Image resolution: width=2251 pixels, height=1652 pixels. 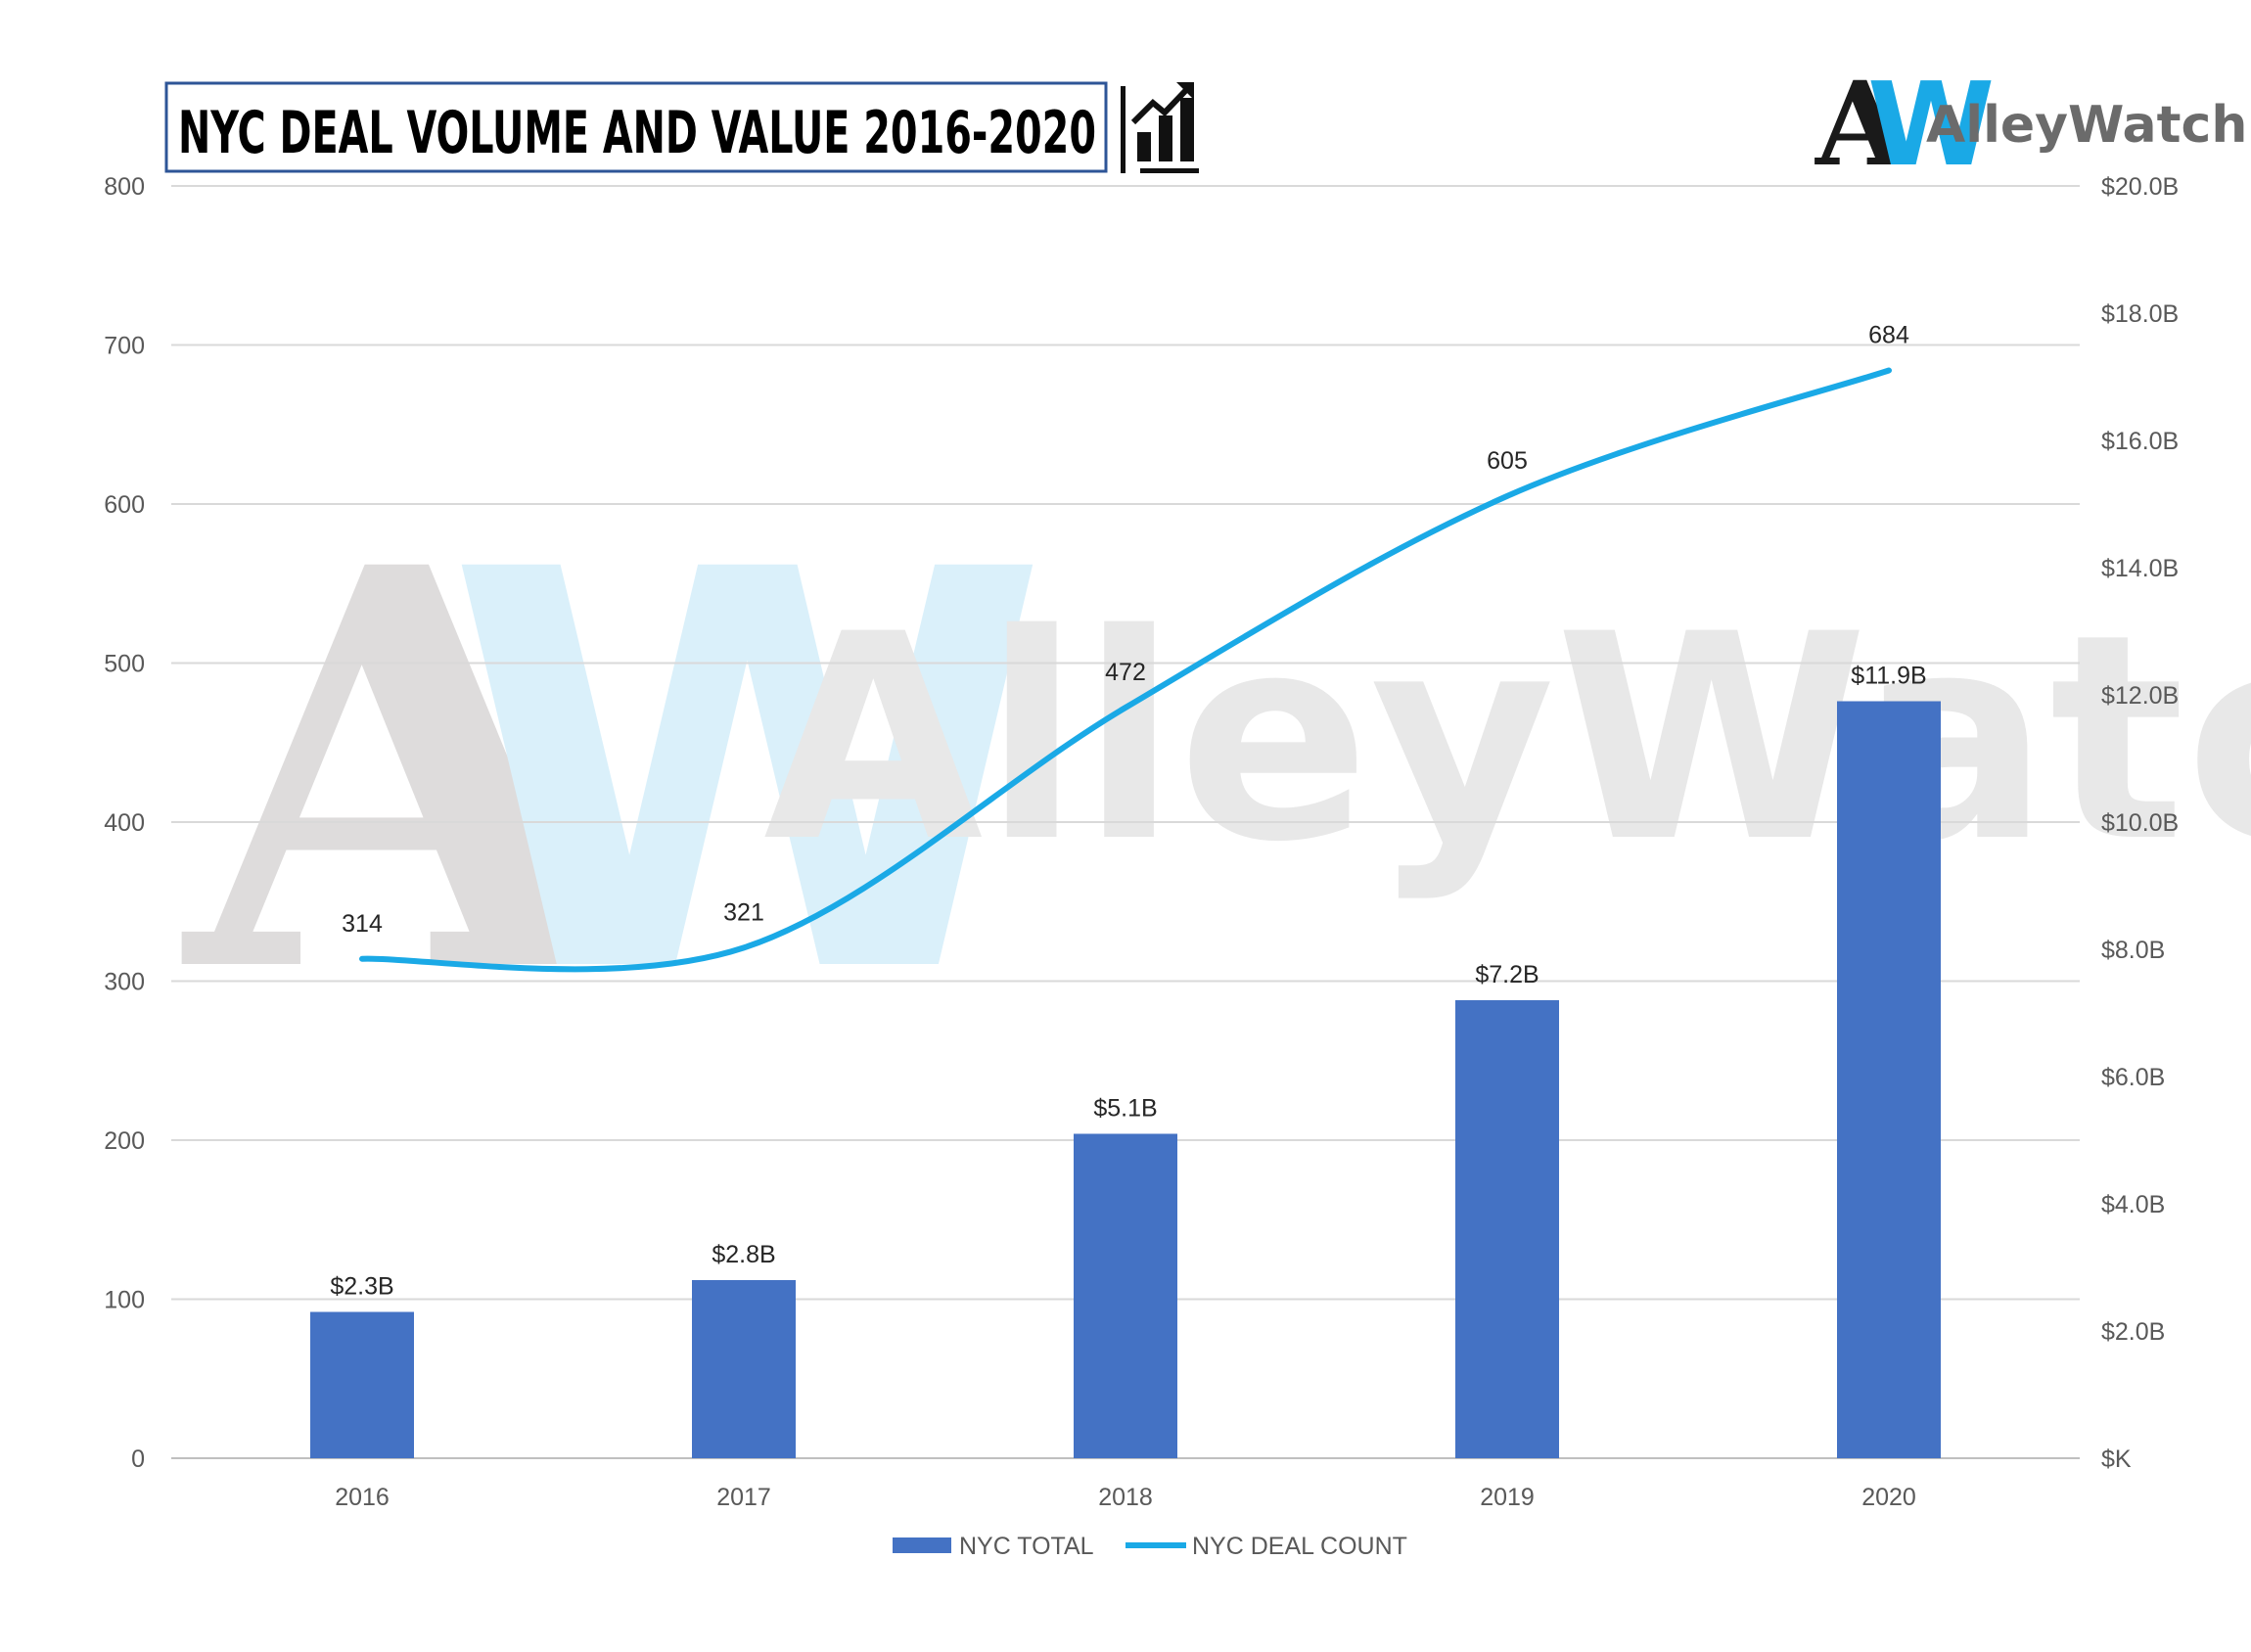 I want to click on left-axis-tick-label: 600, so click(x=124, y=505).